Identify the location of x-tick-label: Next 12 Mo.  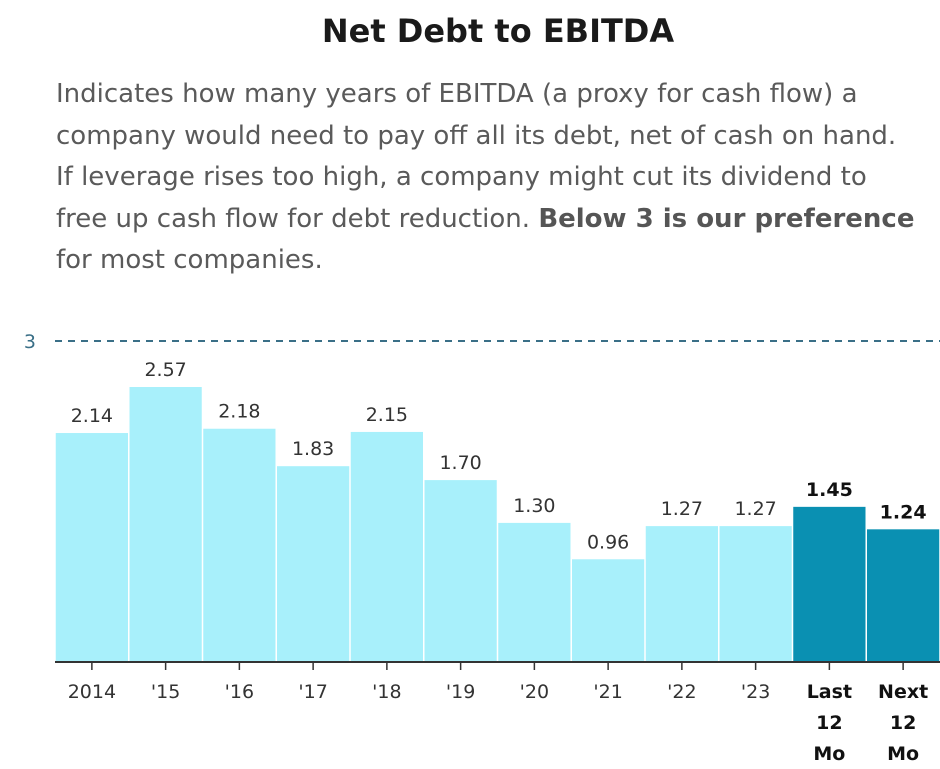
(903, 723).